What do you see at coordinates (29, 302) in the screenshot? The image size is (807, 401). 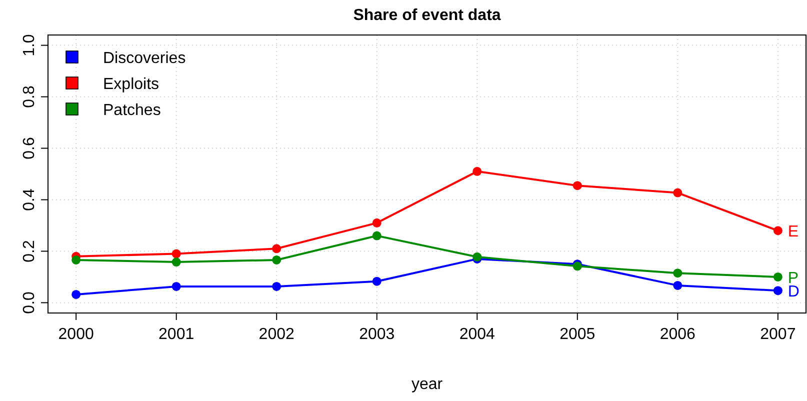 I see `y-tick-label: 0.0` at bounding box center [29, 302].